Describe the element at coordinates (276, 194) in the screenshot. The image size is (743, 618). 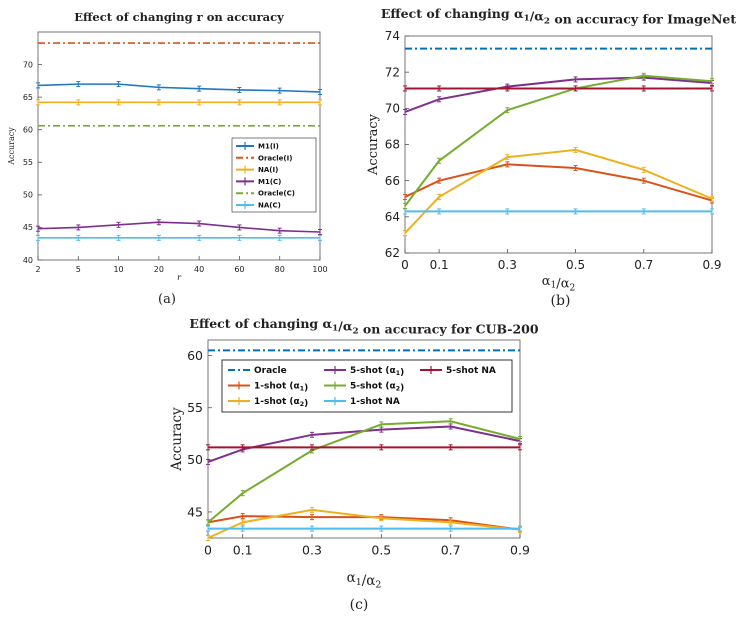
I see `legend-label: Oracle(C)` at that location.